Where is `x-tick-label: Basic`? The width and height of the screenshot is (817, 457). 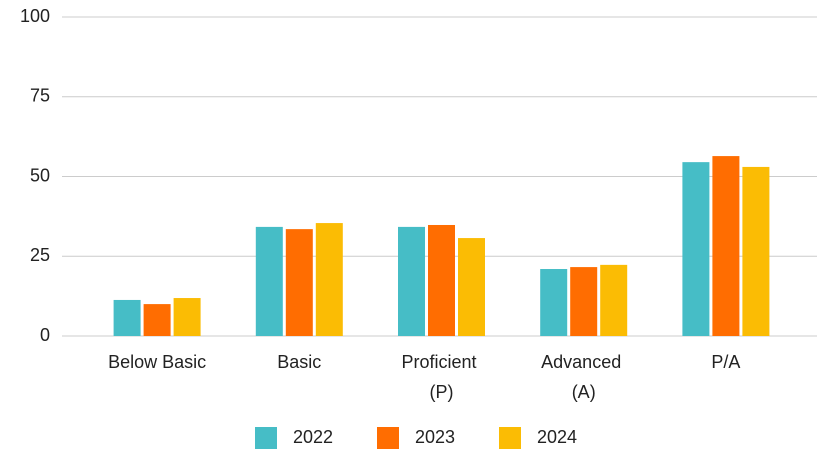
x-tick-label: Basic is located at coordinates (299, 362).